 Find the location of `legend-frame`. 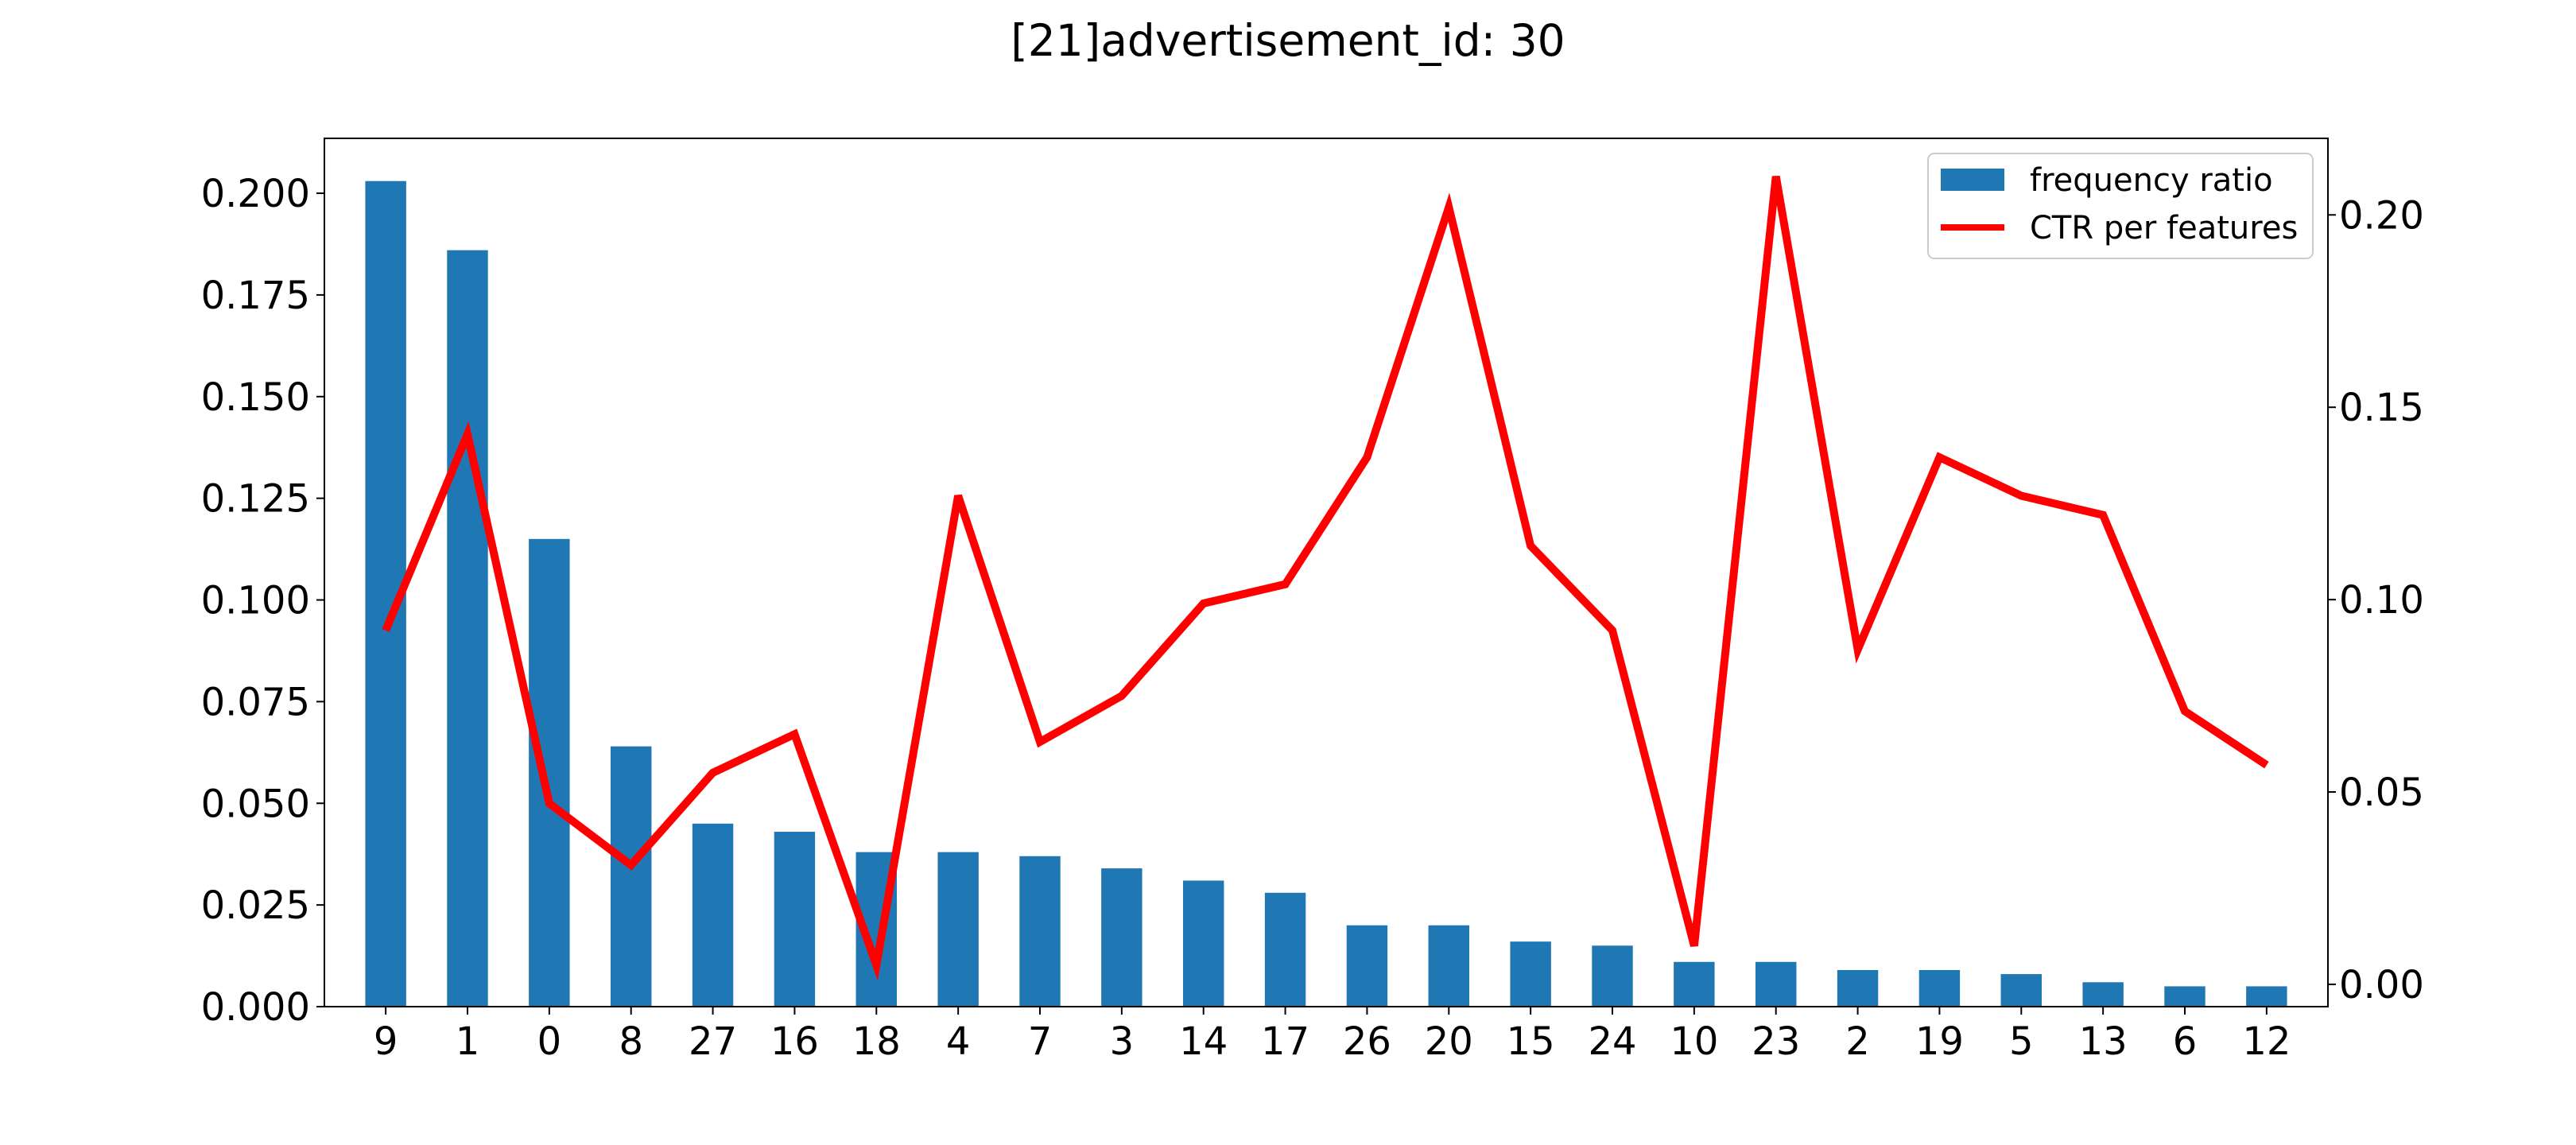

legend-frame is located at coordinates (2120, 206).